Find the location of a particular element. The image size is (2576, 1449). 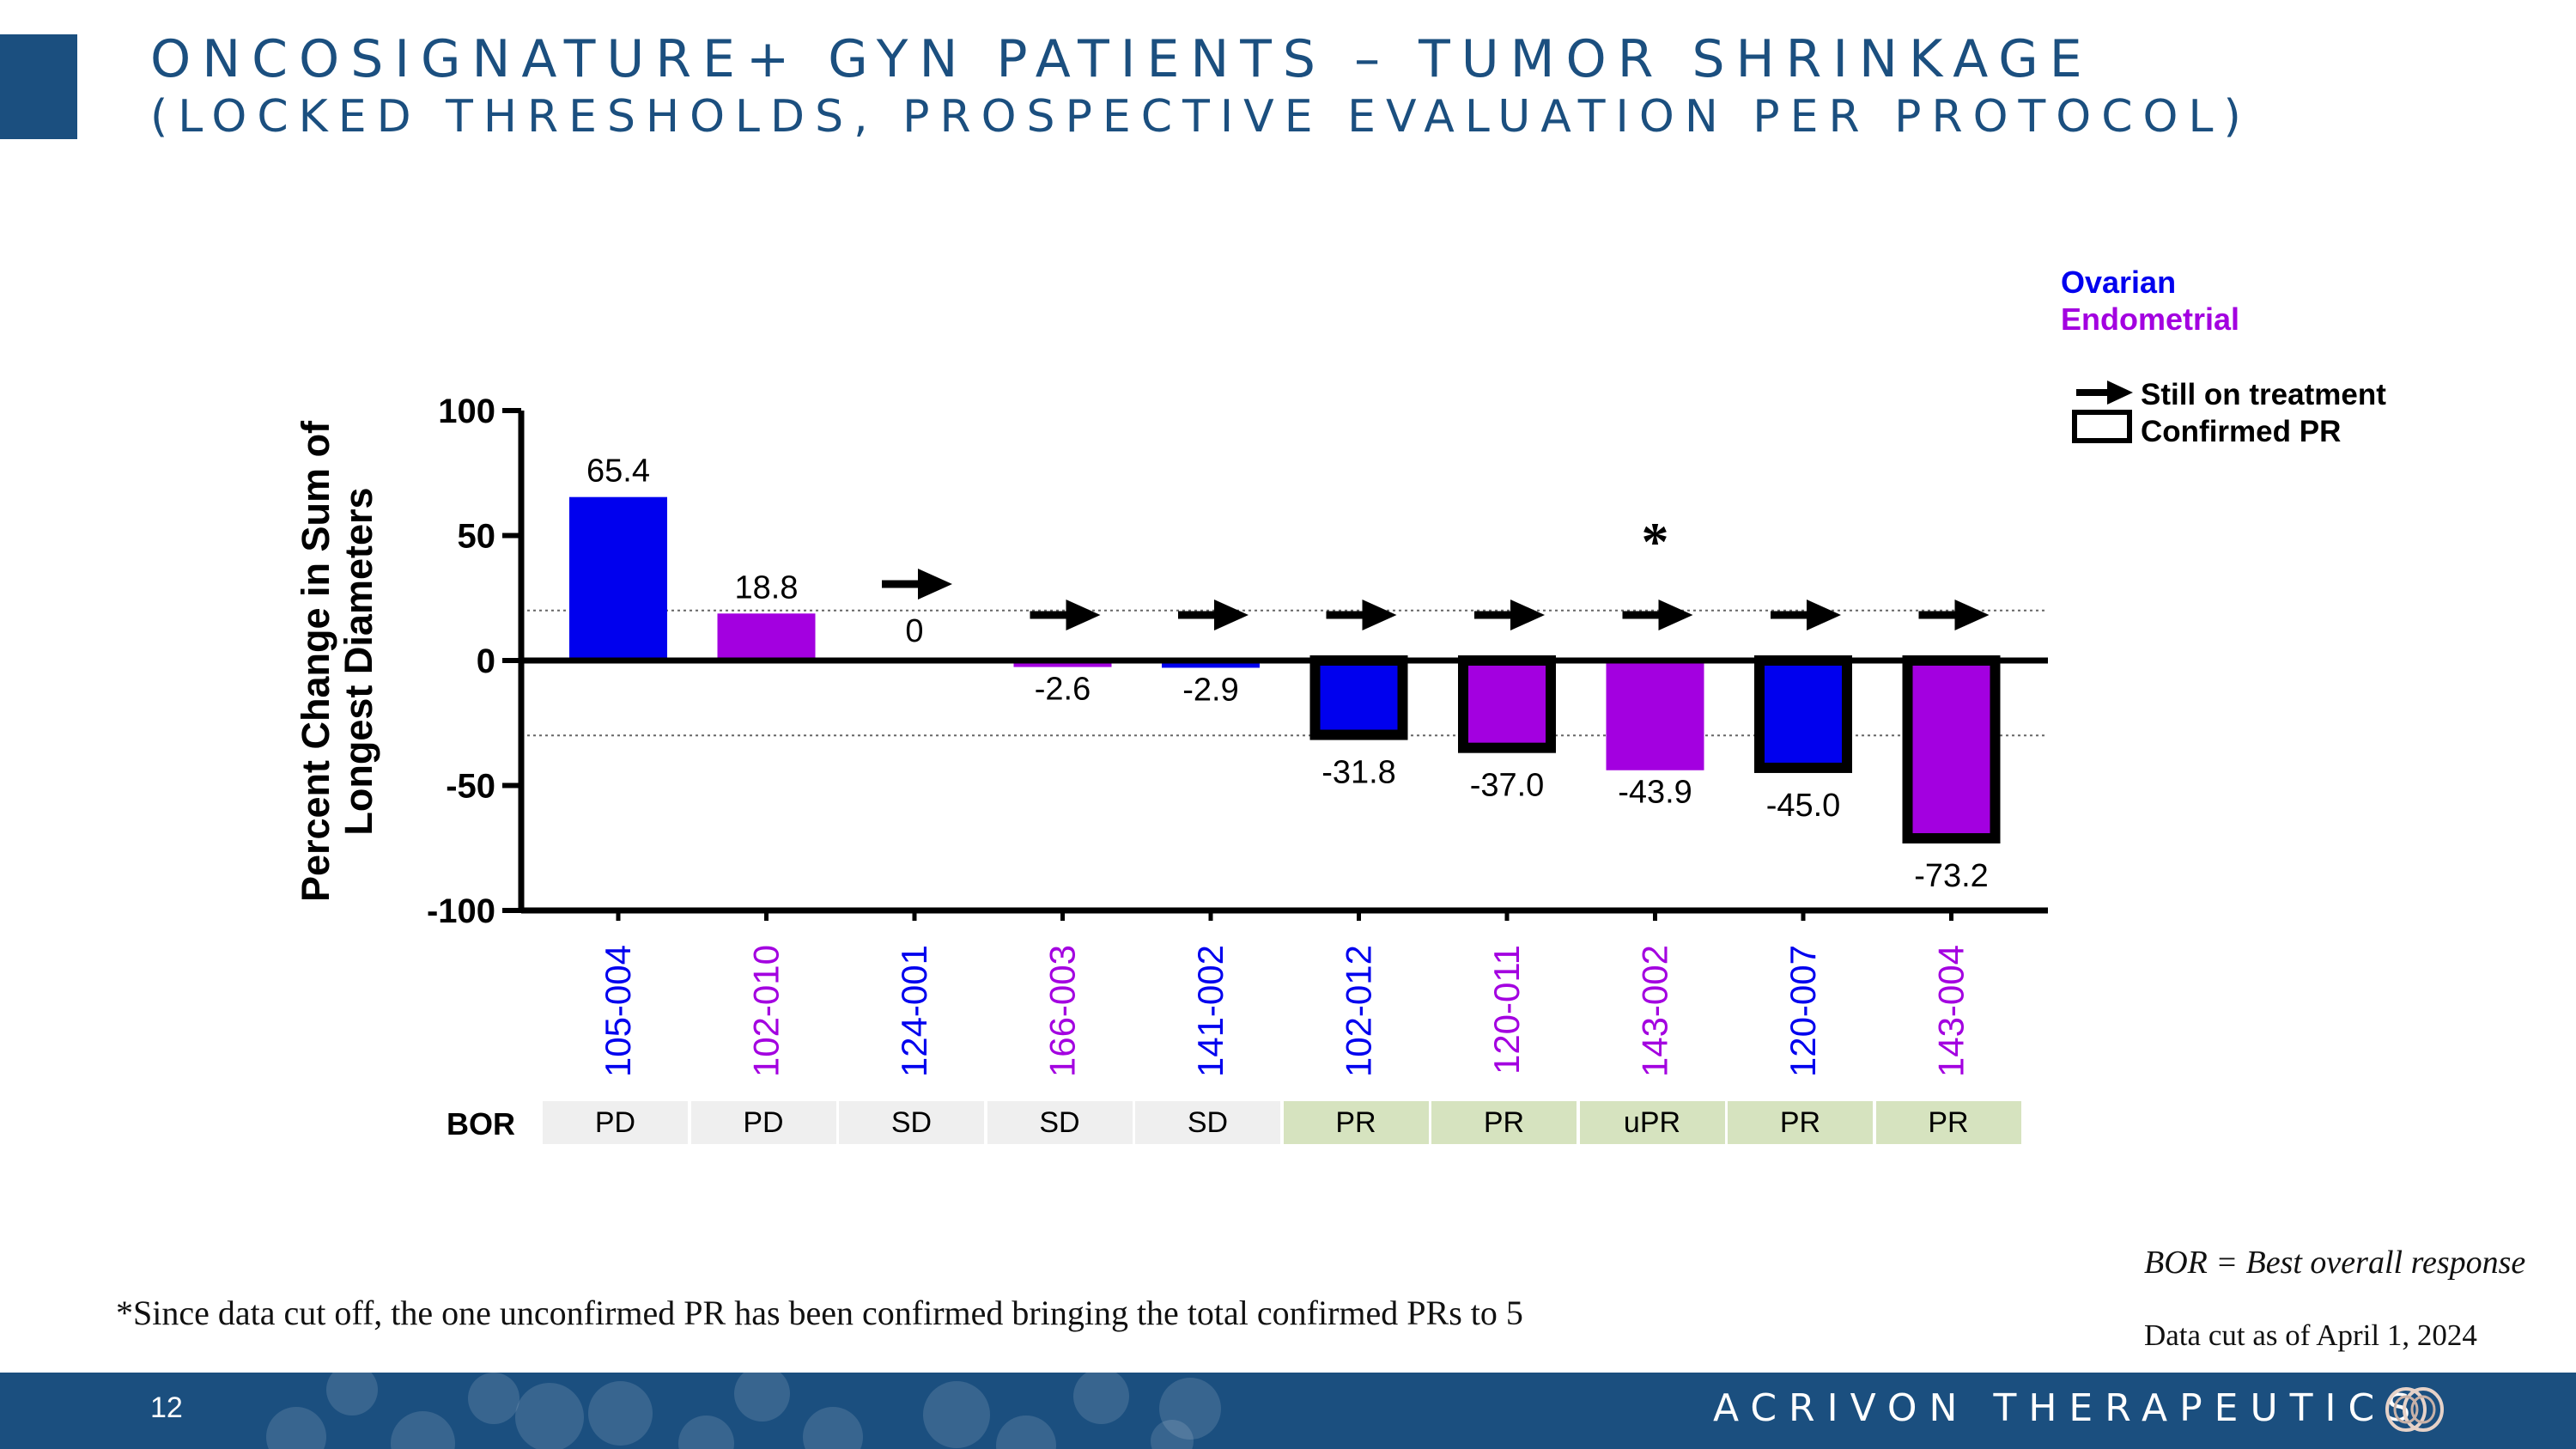

value-label: -2.9 is located at coordinates (1210, 690).